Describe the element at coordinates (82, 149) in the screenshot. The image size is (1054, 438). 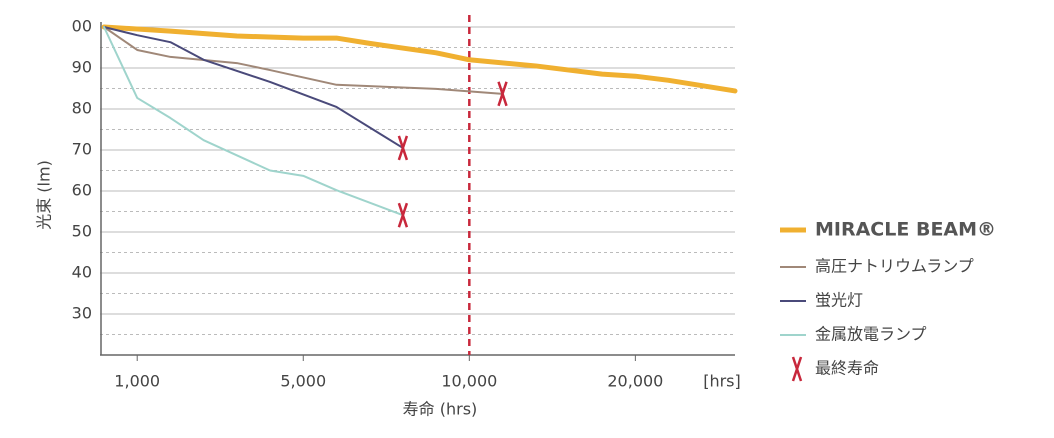
I see `y-tick-label: 70` at that location.